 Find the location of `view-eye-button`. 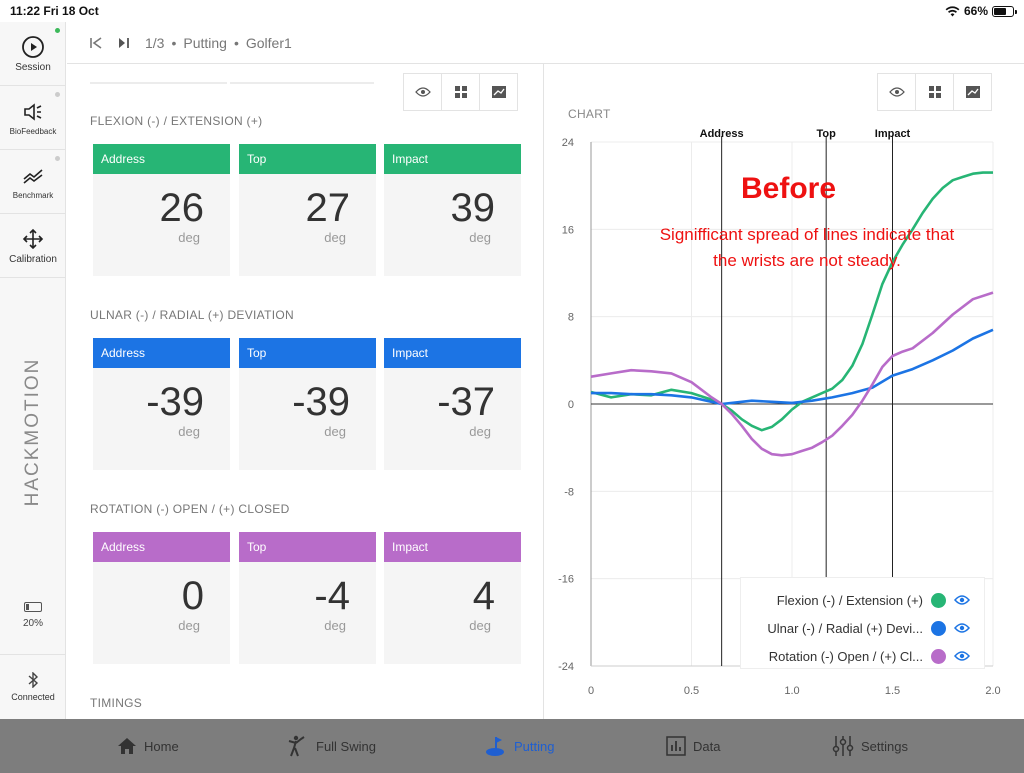

view-eye-button is located at coordinates (422, 92).